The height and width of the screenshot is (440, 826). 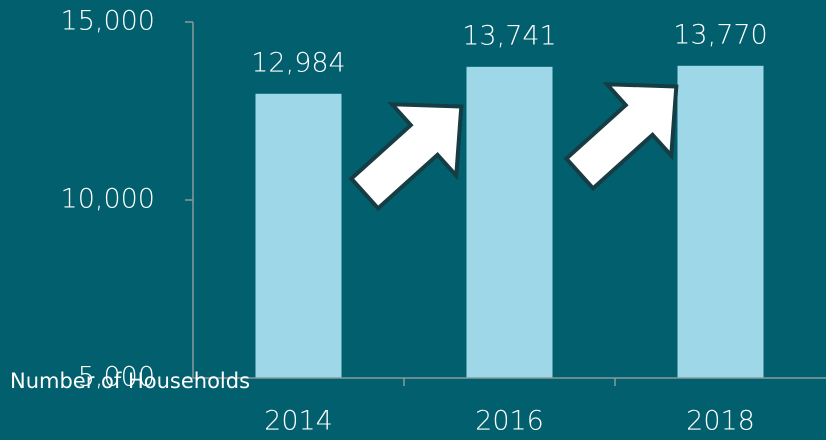 I want to click on y-axis-title: Number of Households, so click(x=130, y=381).